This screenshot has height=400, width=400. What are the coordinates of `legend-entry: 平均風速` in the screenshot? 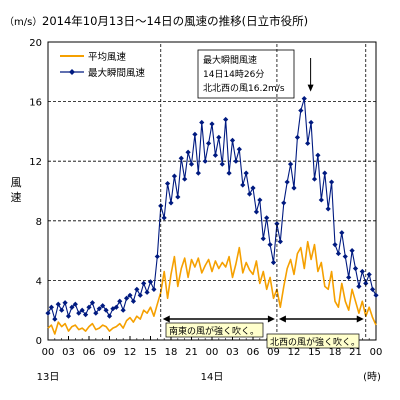 It's located at (107, 57).